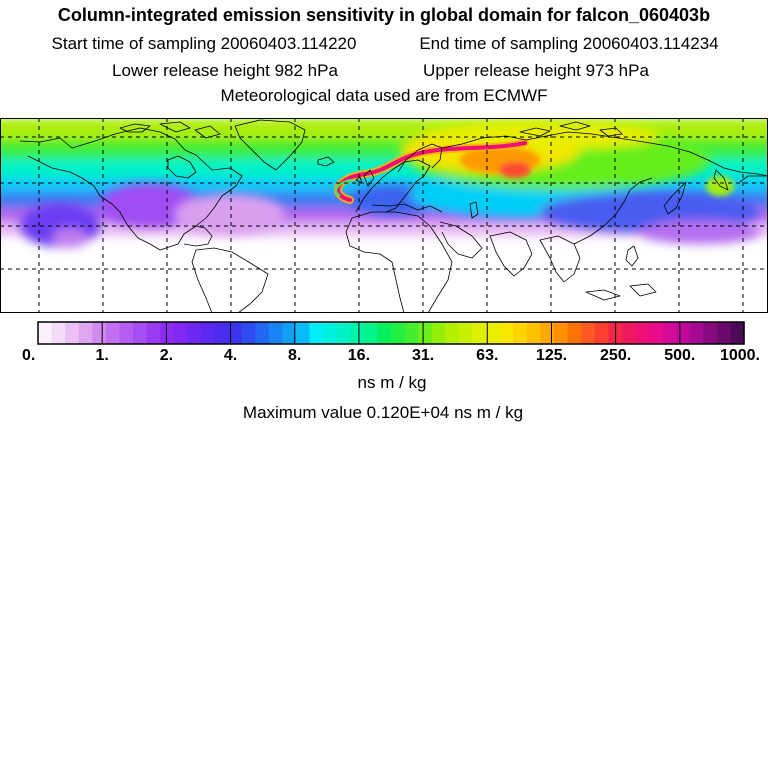  I want to click on coast-indonesia, so click(621, 292).